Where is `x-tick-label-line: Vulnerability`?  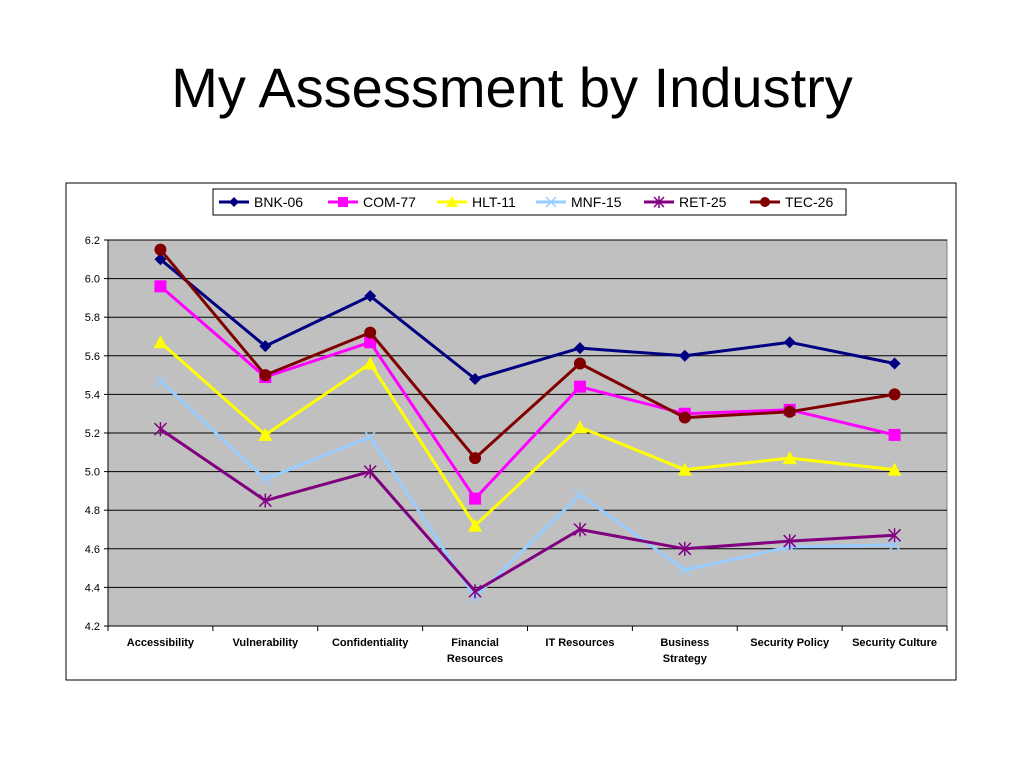 x-tick-label-line: Vulnerability is located at coordinates (266, 643).